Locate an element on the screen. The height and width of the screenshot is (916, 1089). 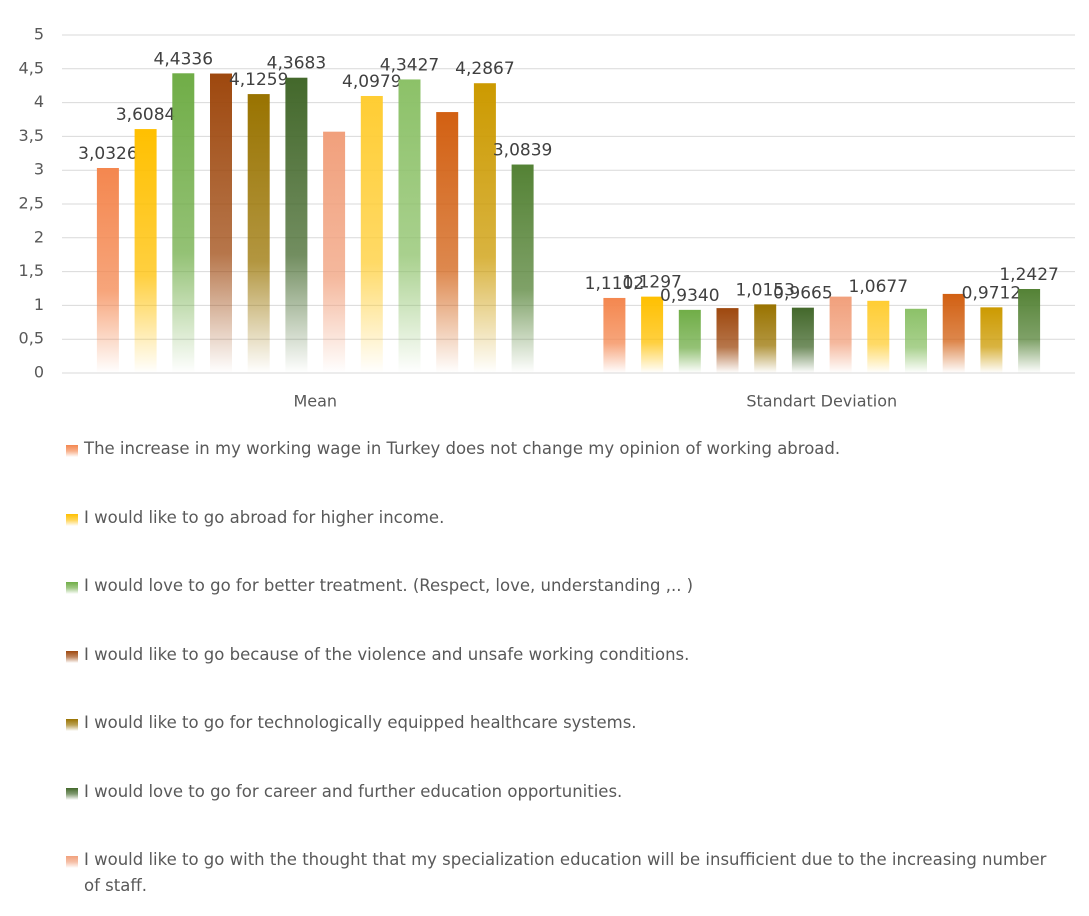
data-label: 4,2867 is located at coordinates (484, 69).